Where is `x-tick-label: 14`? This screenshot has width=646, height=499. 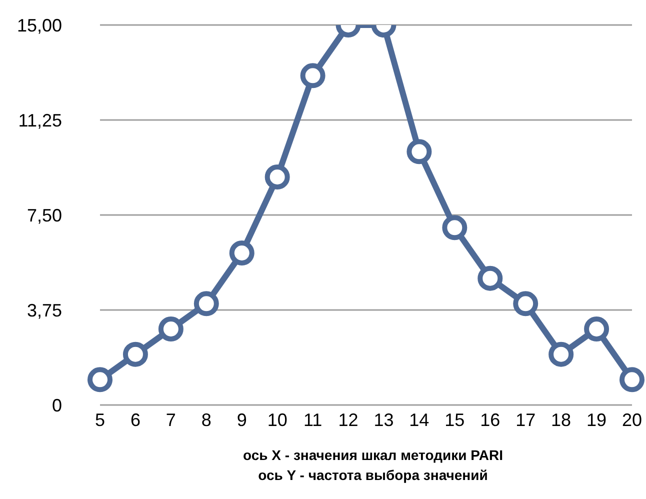
x-tick-label: 14 is located at coordinates (419, 420).